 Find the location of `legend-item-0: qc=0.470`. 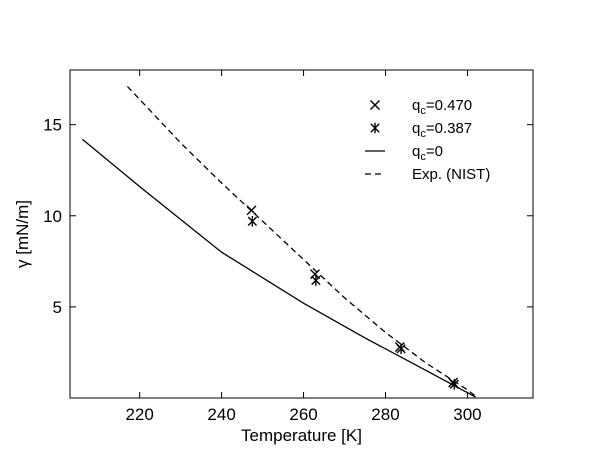

legend-item-0: qc=0.470 is located at coordinates (421, 107).